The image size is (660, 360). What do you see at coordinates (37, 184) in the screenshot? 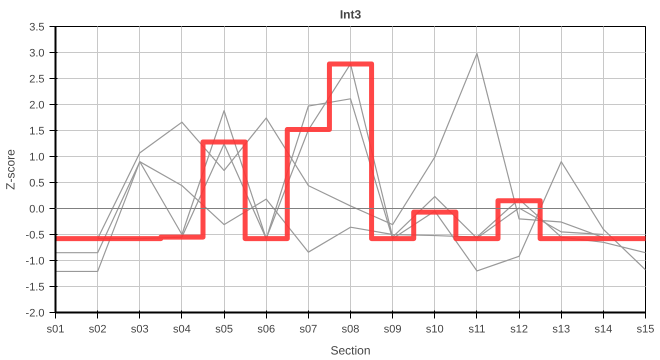
I see `y-tick-label: 0.5` at bounding box center [37, 184].